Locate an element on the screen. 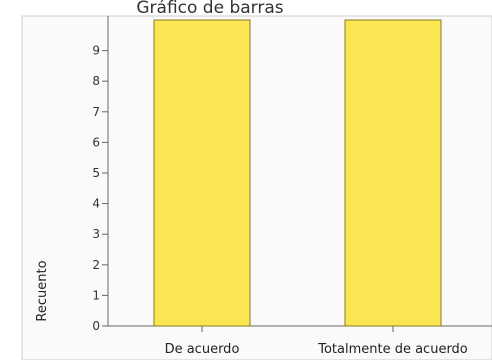 The image size is (492, 360). x-category-label: Totalmente de acuerdo is located at coordinates (392, 349).